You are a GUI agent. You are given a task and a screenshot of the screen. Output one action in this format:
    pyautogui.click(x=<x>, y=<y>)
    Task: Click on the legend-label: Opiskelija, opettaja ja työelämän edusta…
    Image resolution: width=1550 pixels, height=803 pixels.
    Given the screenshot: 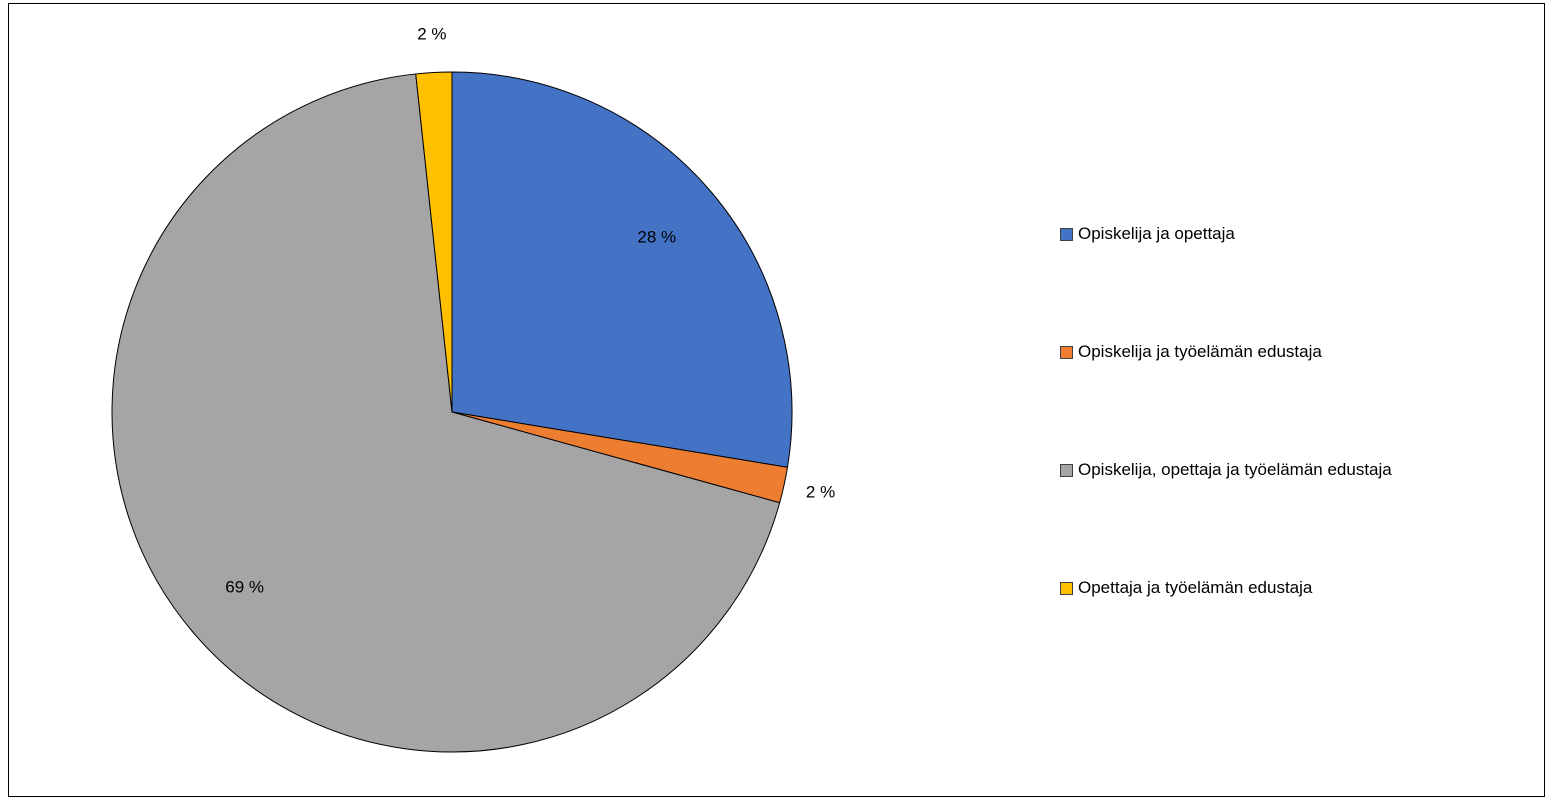 What is the action you would take?
    pyautogui.click(x=1235, y=469)
    